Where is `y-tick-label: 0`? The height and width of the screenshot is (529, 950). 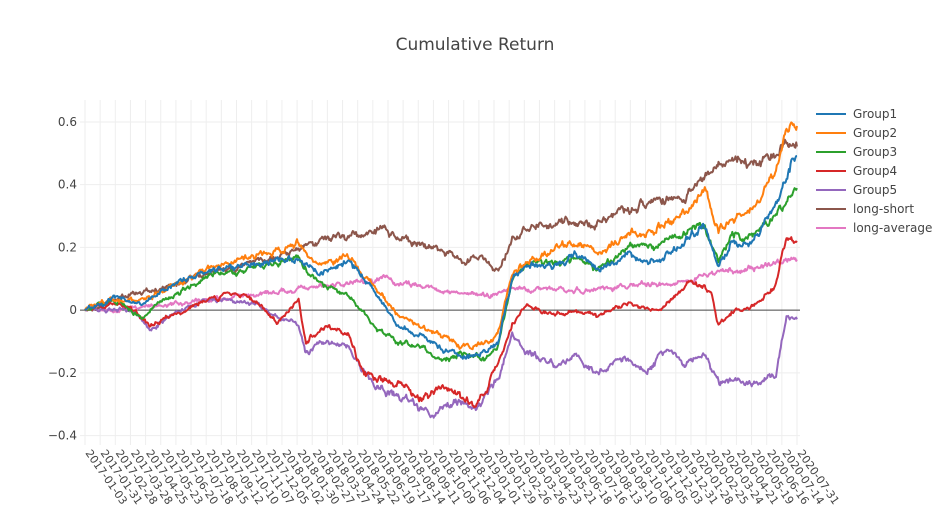 y-tick-label: 0 is located at coordinates (73, 310).